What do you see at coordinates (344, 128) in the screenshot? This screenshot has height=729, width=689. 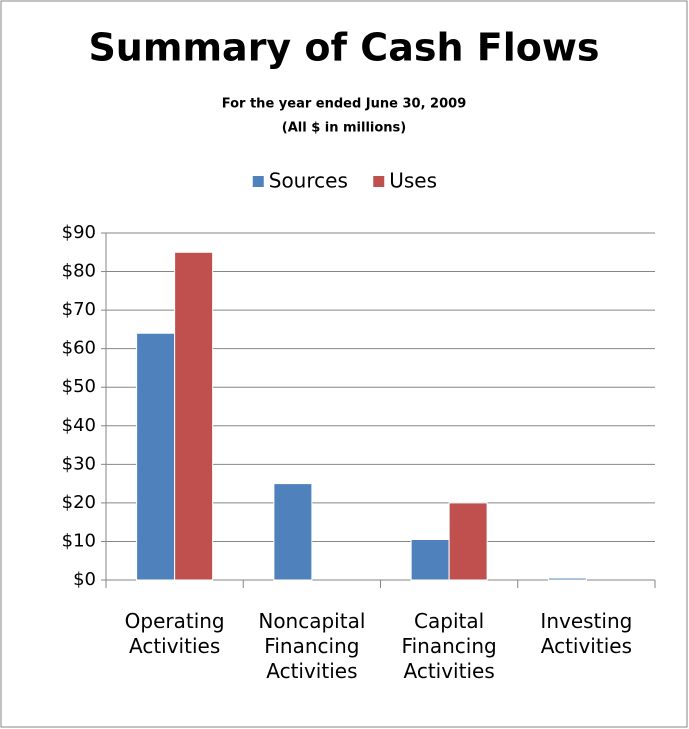 I see `chart-subtitle: (All $ in millions)` at bounding box center [344, 128].